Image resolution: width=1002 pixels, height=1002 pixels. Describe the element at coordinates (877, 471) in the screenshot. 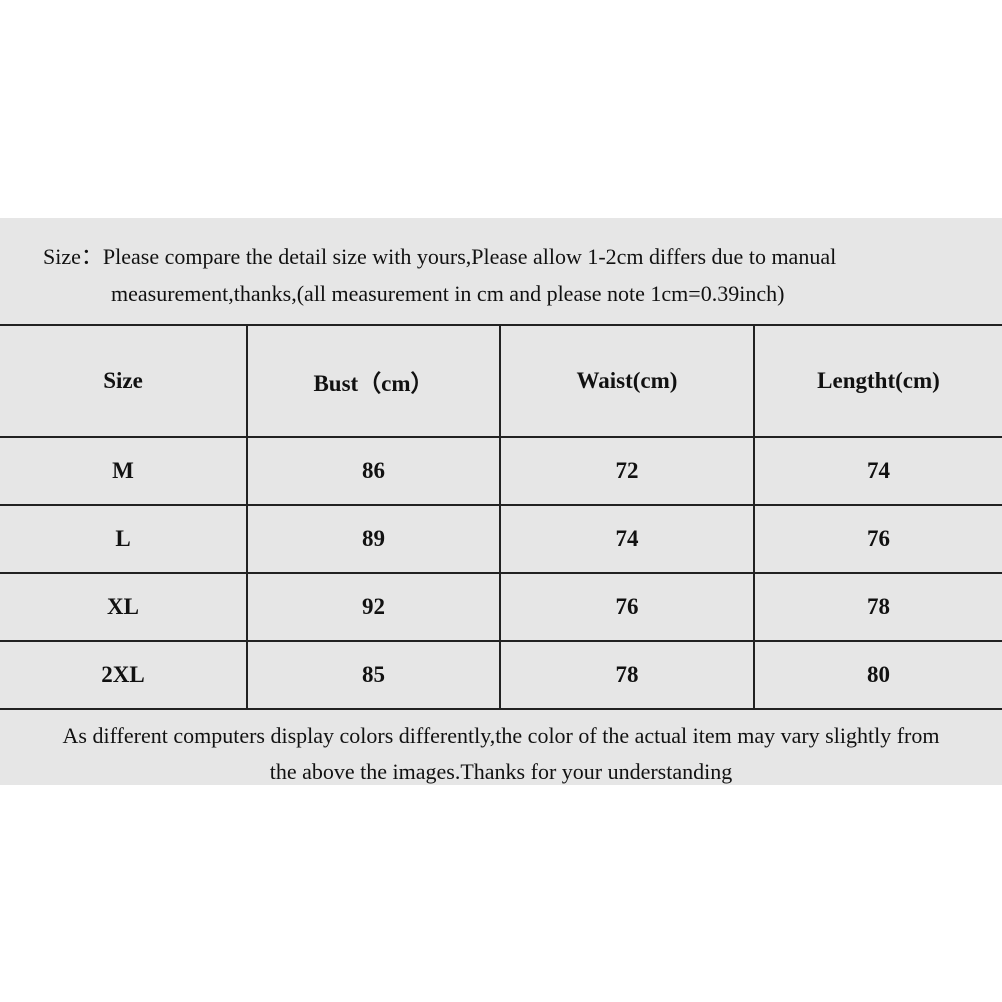

I see `cell-length: 74` at that location.